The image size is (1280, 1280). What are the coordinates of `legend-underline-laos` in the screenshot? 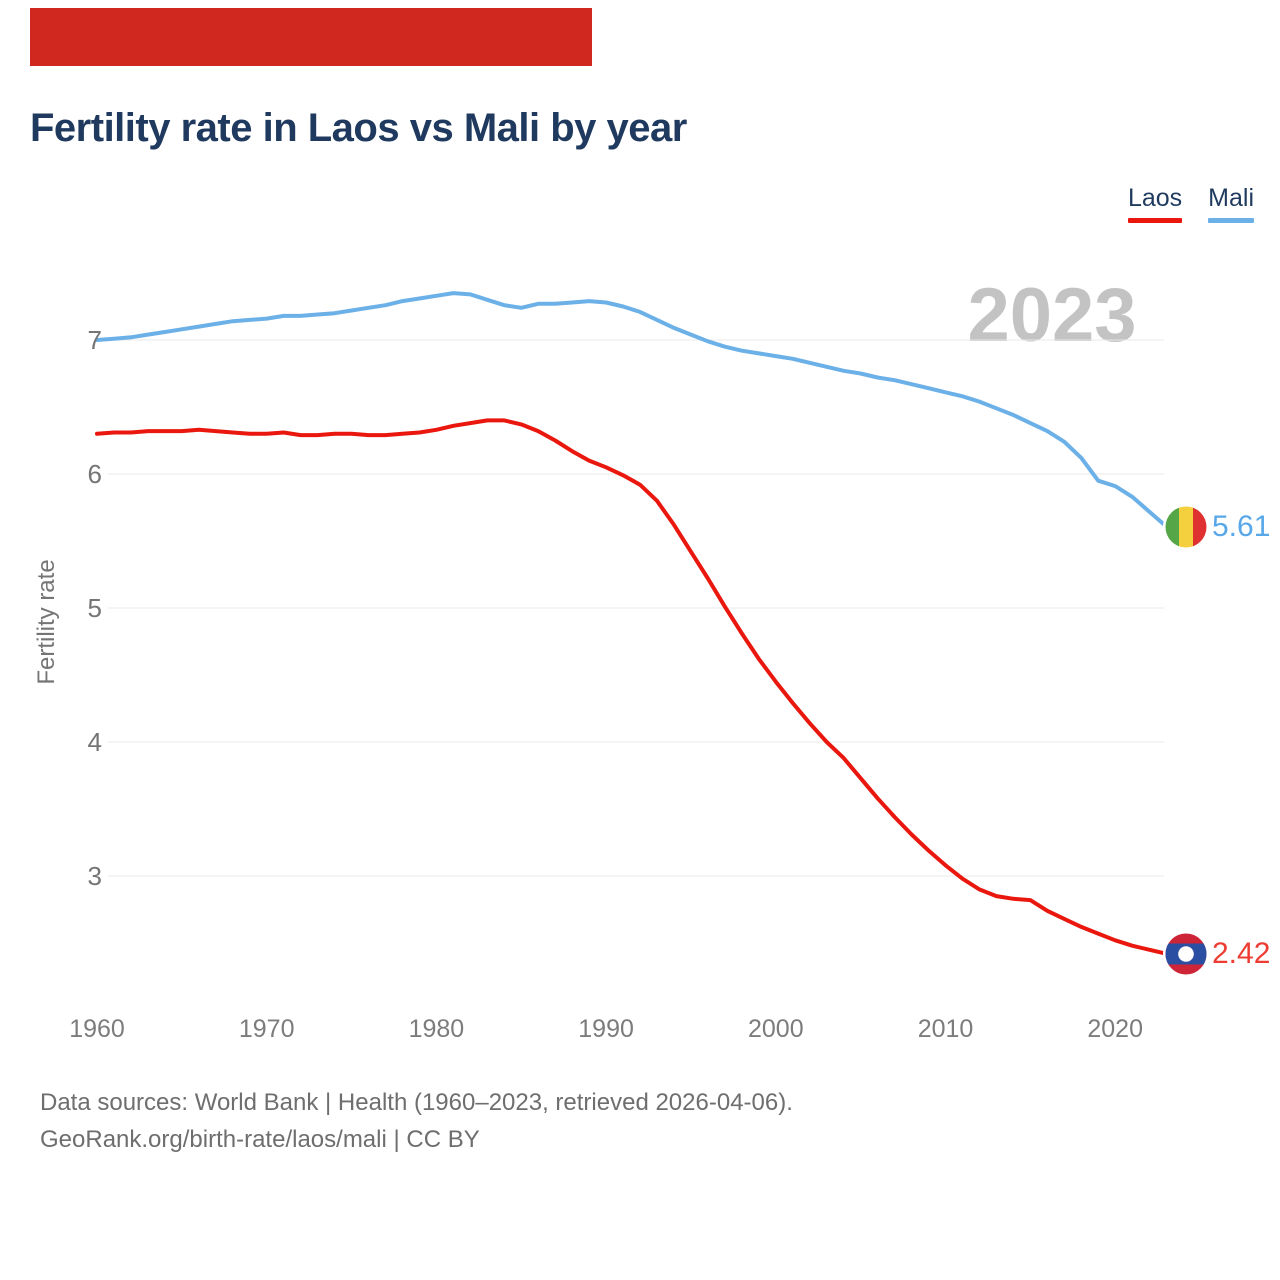 It's located at (1155, 220).